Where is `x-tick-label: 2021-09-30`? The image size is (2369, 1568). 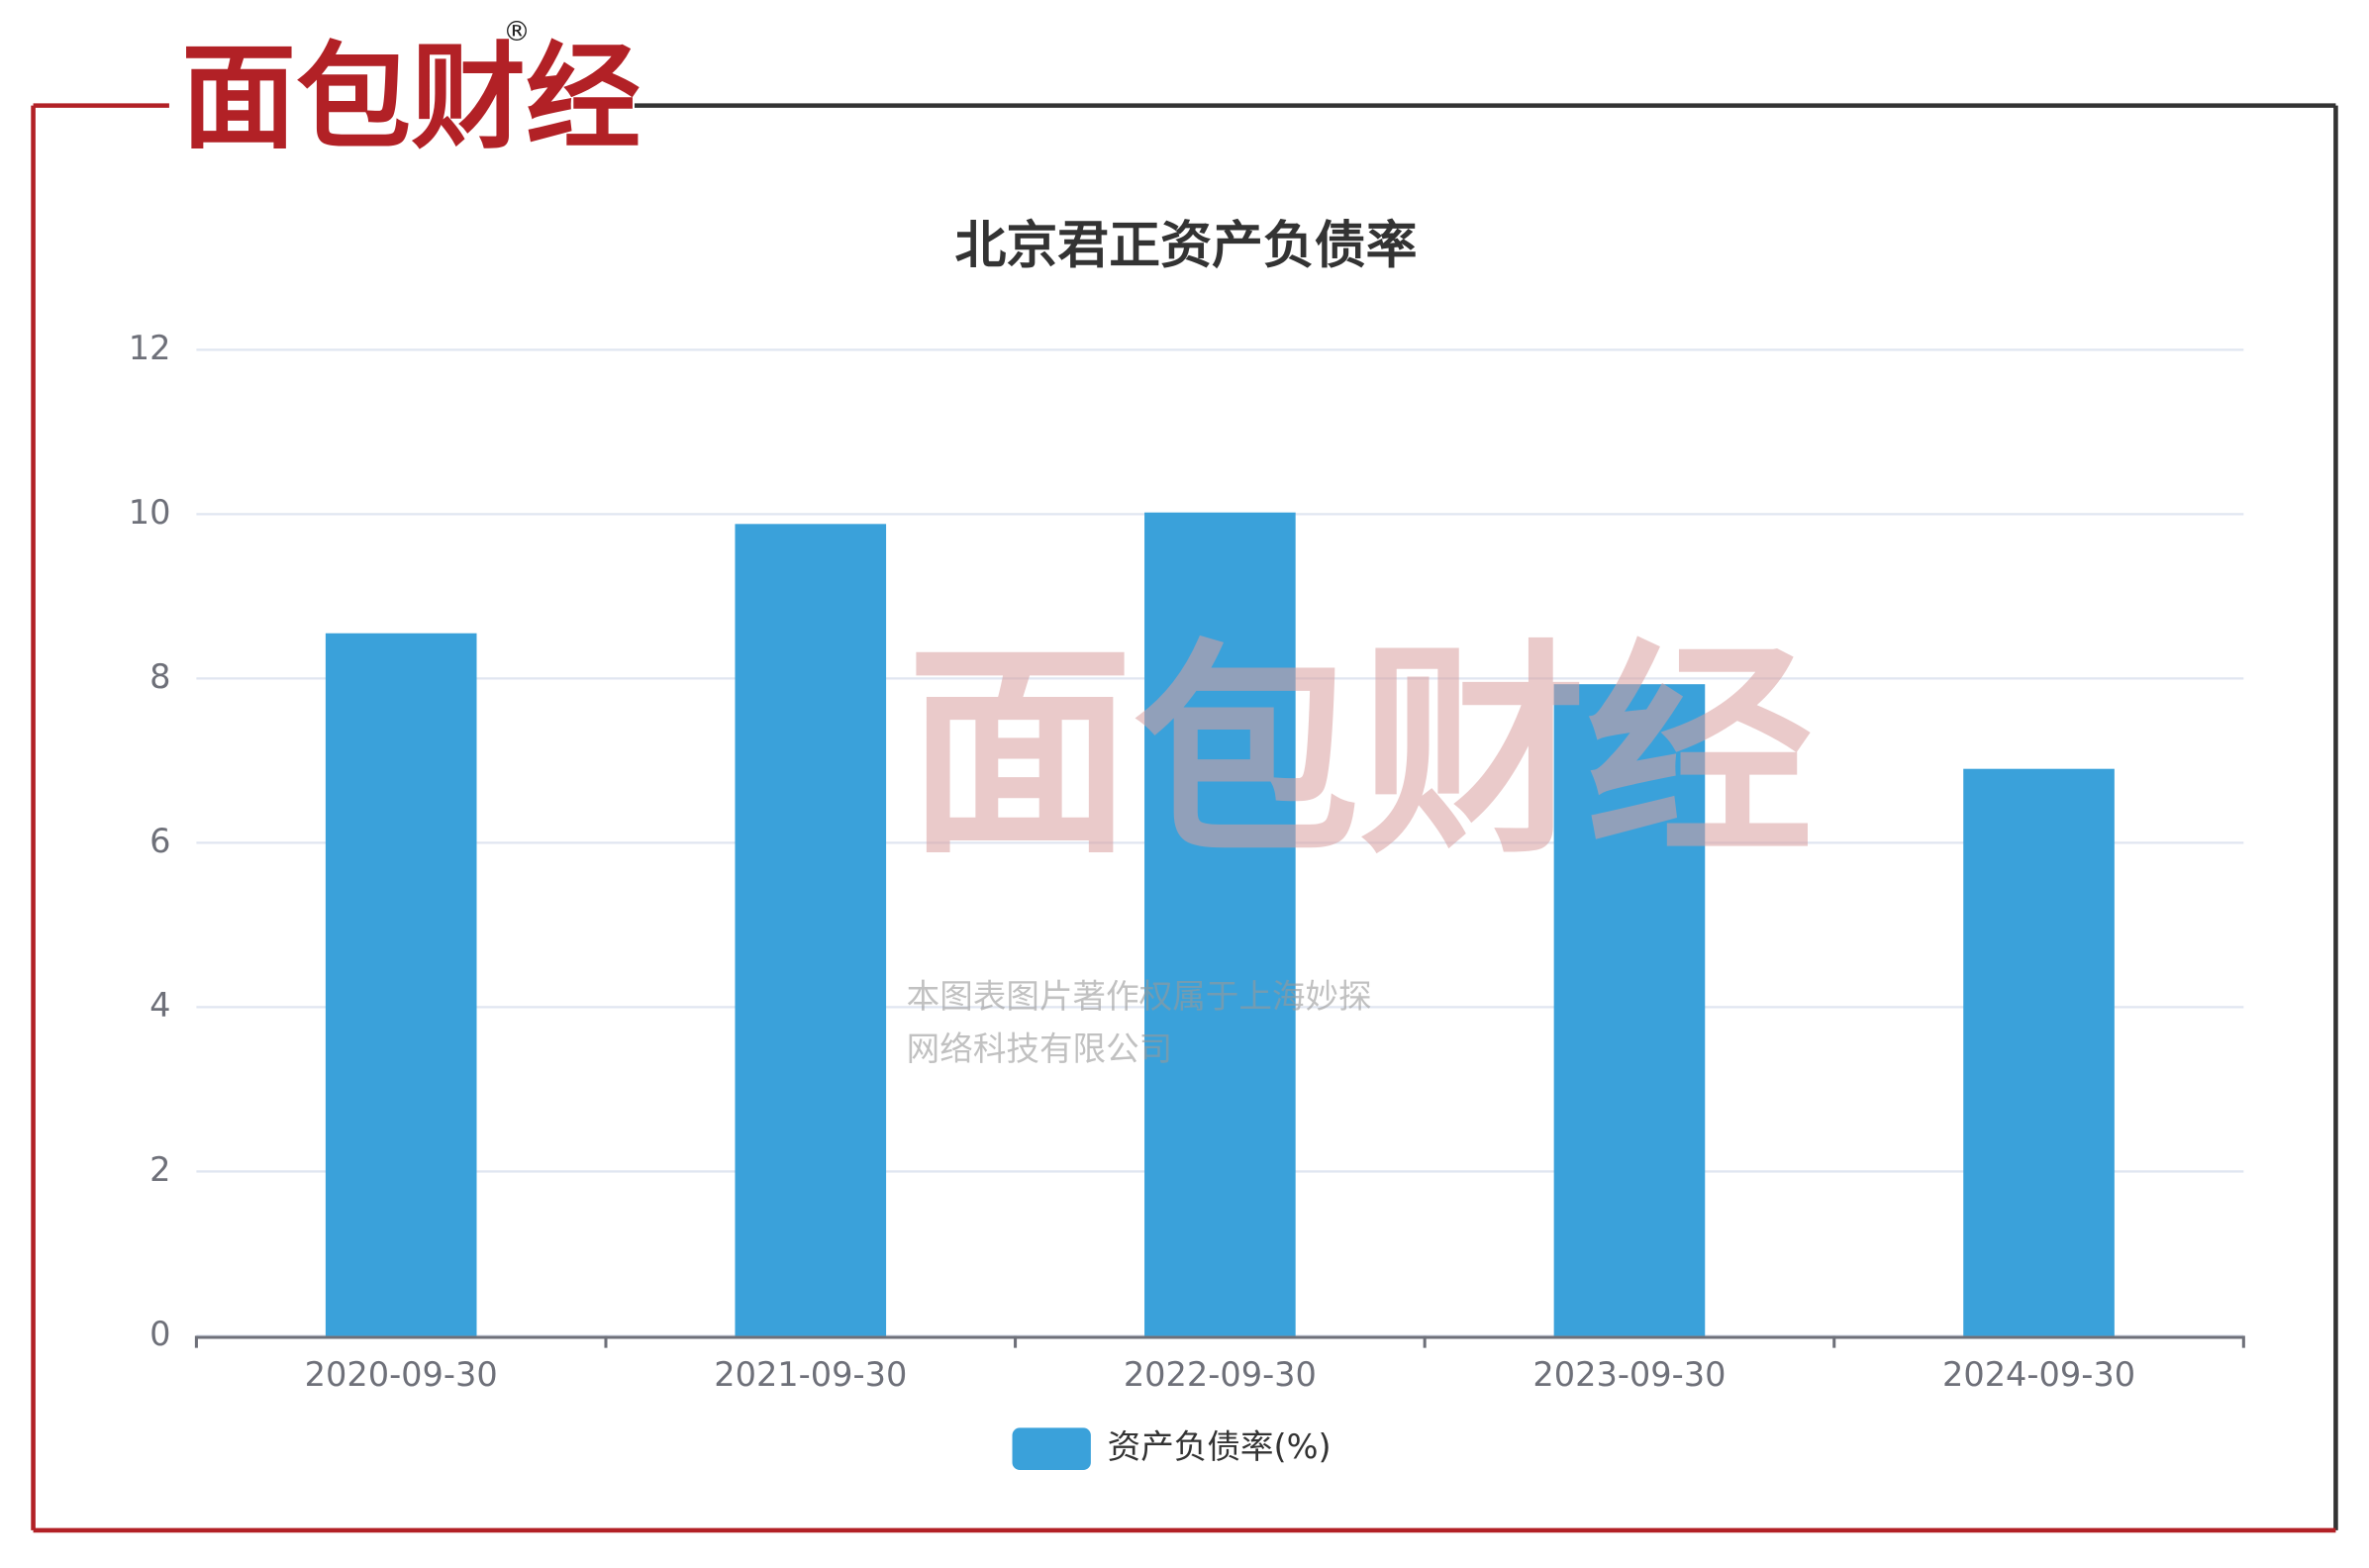
x-tick-label: 2021-09-30 is located at coordinates (810, 1374).